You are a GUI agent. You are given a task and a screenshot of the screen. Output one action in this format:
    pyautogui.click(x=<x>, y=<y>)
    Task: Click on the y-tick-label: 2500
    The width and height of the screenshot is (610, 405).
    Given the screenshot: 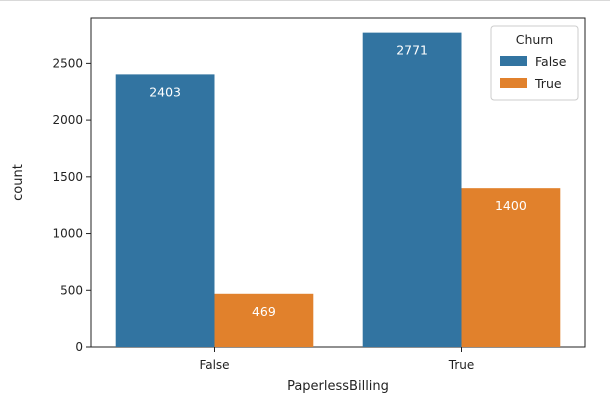 What is the action you would take?
    pyautogui.click(x=67, y=63)
    